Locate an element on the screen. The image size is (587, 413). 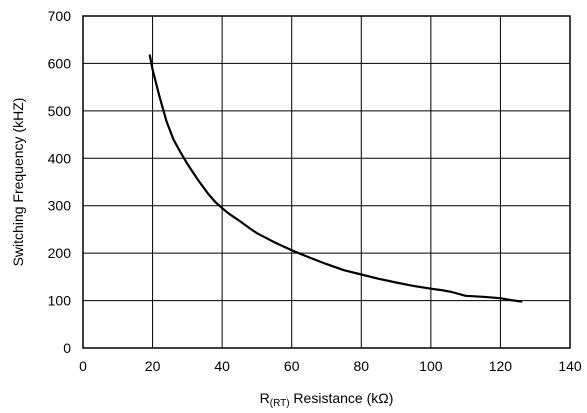
x-tick-label: 140 is located at coordinates (570, 366).